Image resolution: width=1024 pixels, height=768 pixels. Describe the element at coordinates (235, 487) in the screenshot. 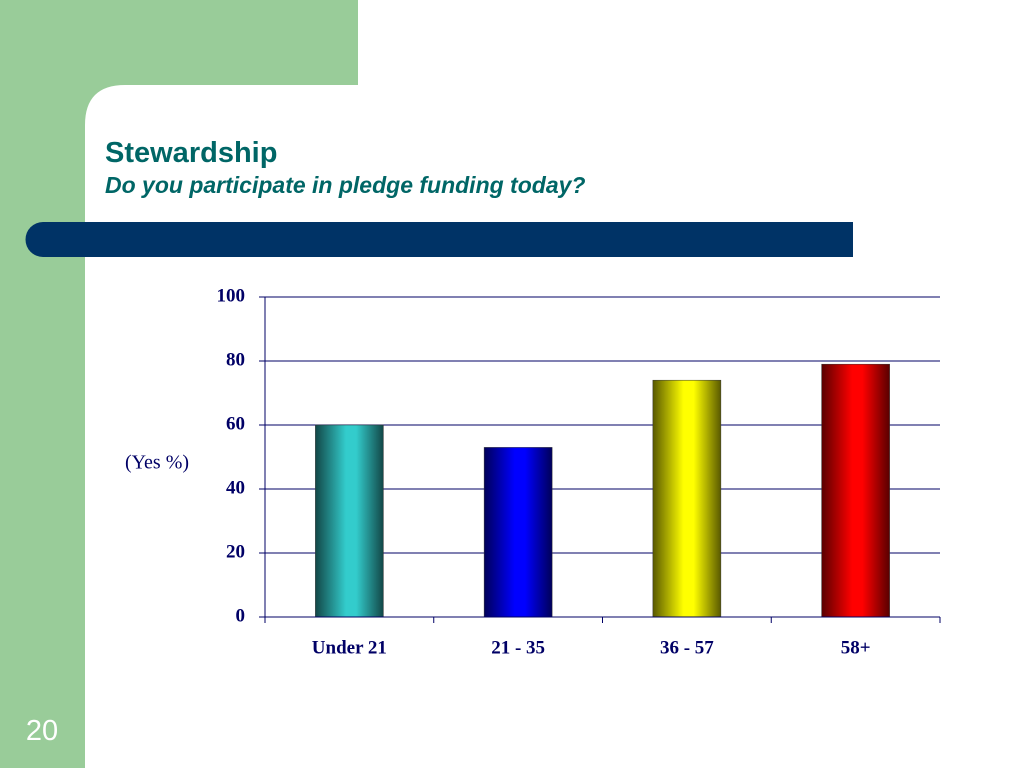

I see `y-tick-label: 40` at that location.